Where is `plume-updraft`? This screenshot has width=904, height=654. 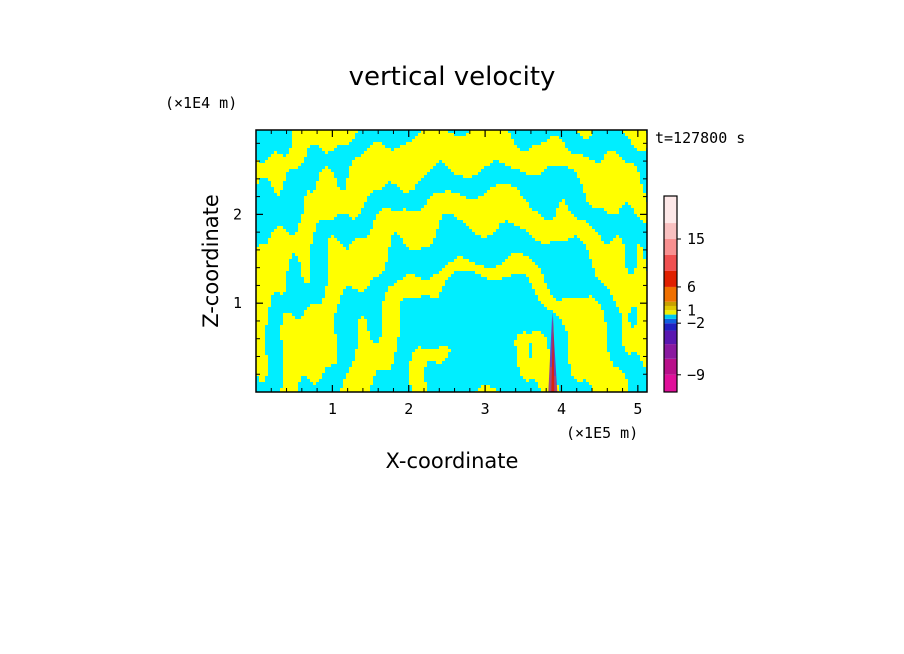 plume-updraft is located at coordinates (553, 354).